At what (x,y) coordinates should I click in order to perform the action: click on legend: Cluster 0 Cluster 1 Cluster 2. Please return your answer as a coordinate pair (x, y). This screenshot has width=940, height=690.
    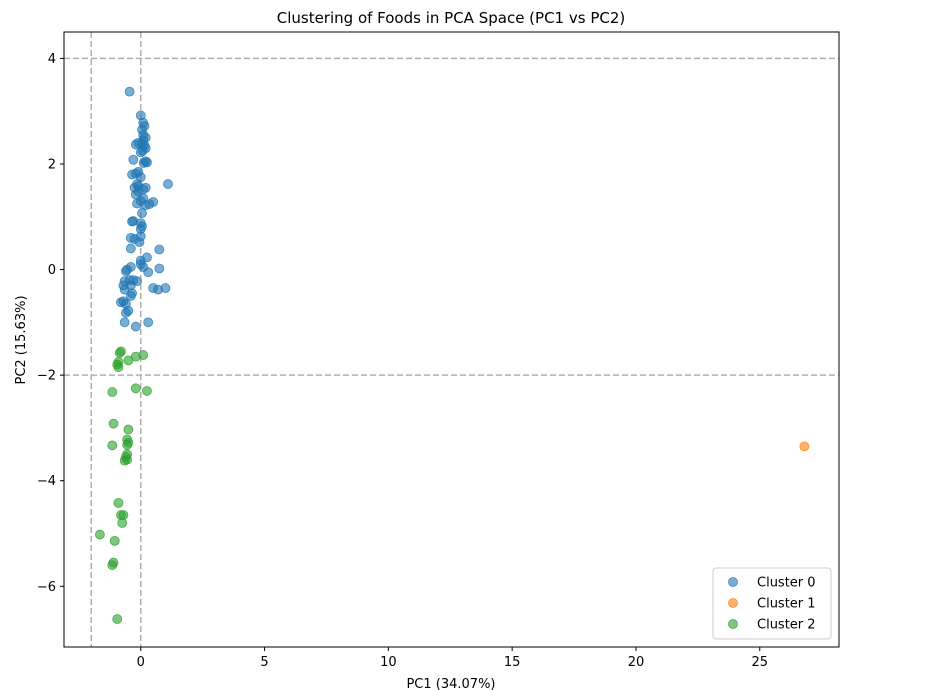
    Looking at the image, I should click on (772, 603).